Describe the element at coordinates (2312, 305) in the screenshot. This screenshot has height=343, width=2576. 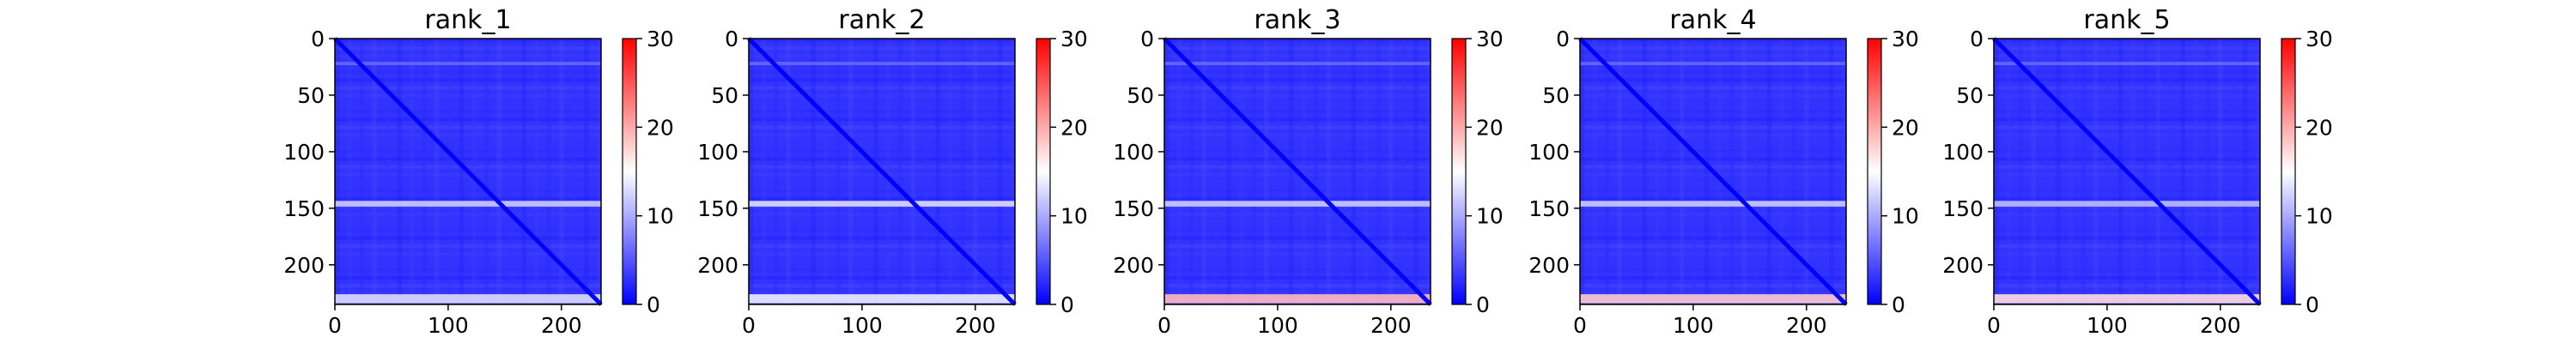
I see `colorbar-tick-label: 0` at that location.